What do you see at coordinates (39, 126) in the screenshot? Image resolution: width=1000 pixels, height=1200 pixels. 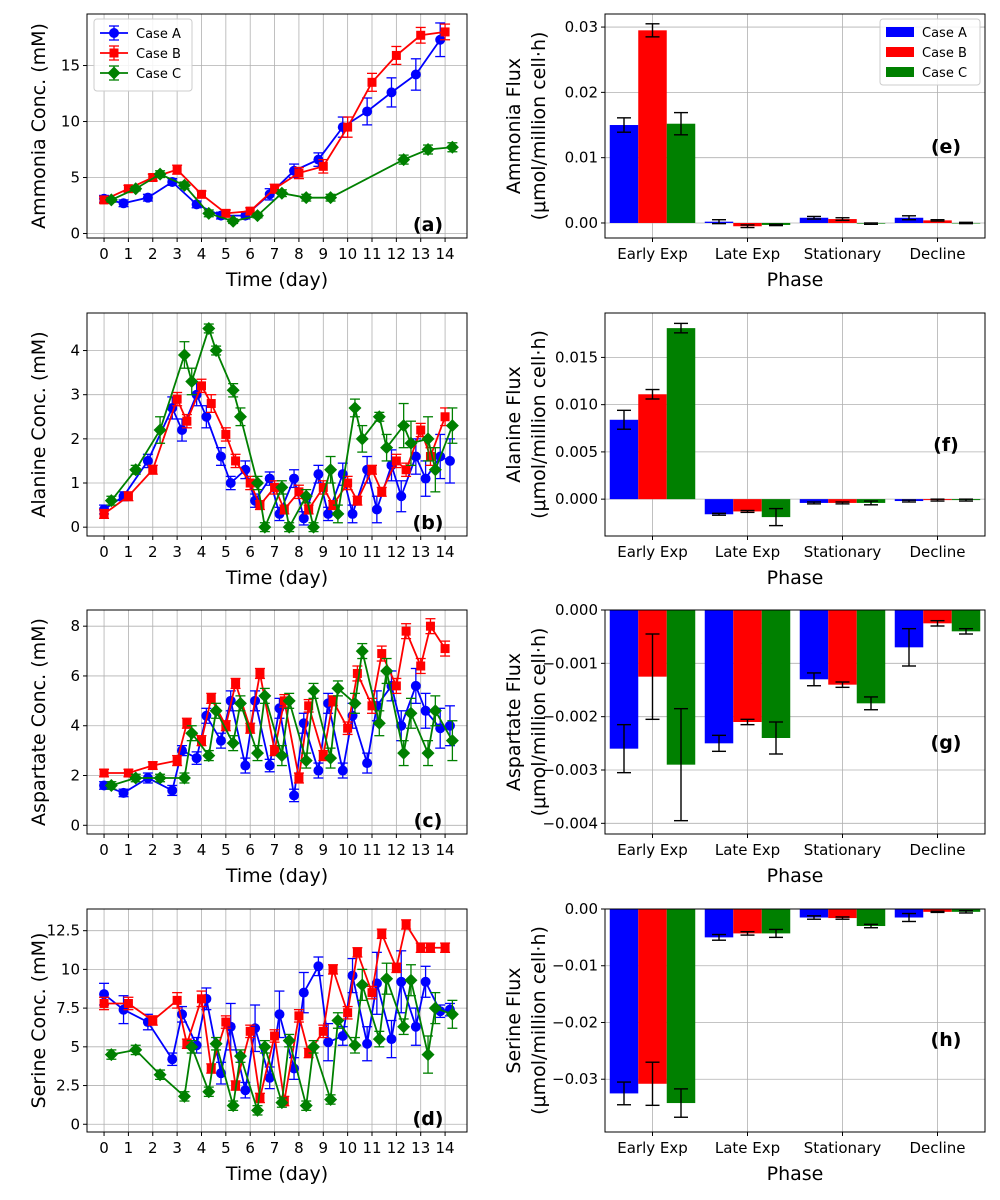 I see `y-axis-label: Ammonia Conc. (mM)` at bounding box center [39, 126].